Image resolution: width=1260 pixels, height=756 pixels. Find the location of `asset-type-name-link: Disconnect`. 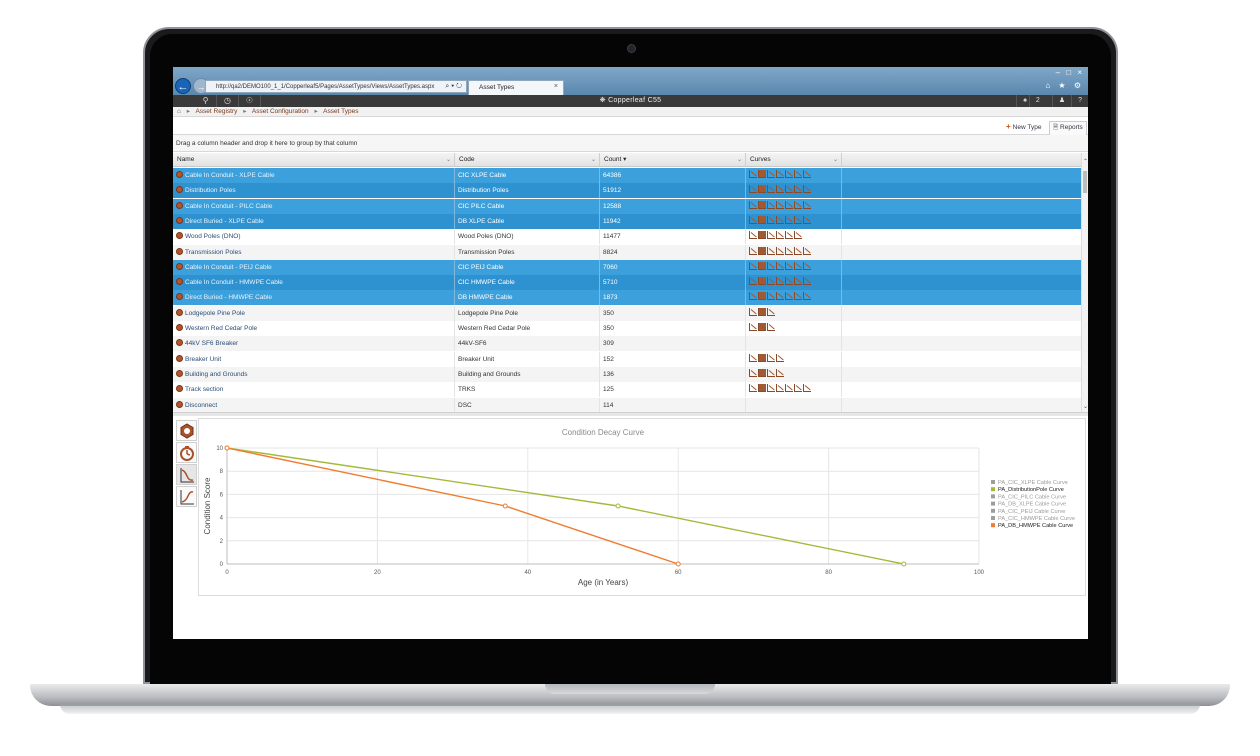

asset-type-name-link: Disconnect is located at coordinates (201, 405).